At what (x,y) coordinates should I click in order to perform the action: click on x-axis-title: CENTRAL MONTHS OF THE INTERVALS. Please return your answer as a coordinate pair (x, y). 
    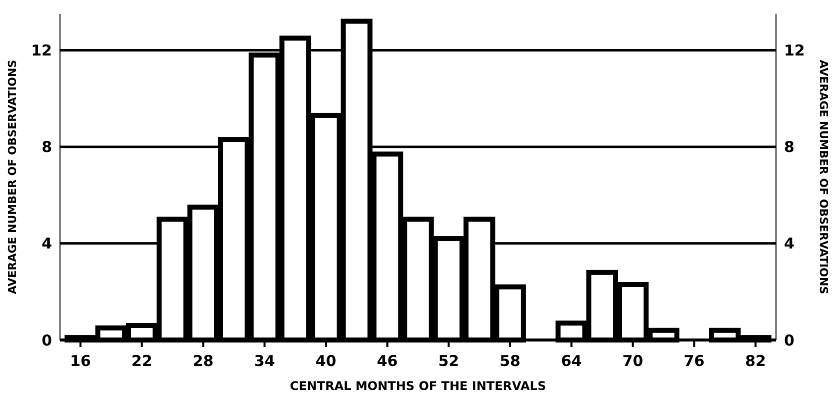
    Looking at the image, I should click on (418, 386).